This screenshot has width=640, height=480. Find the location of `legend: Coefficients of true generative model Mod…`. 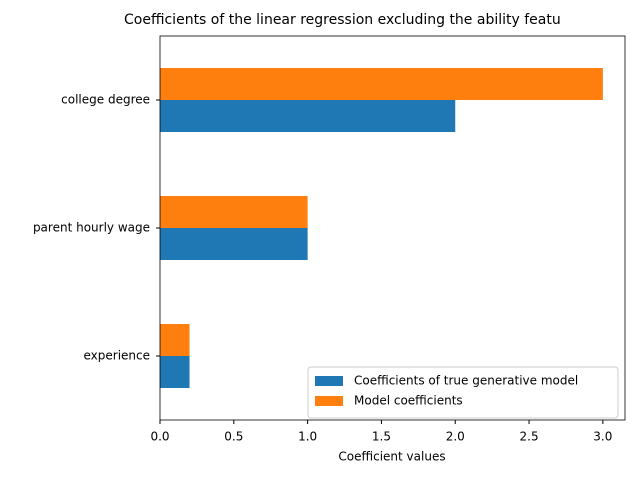

legend: Coefficients of true generative model Mod… is located at coordinates (463, 392).